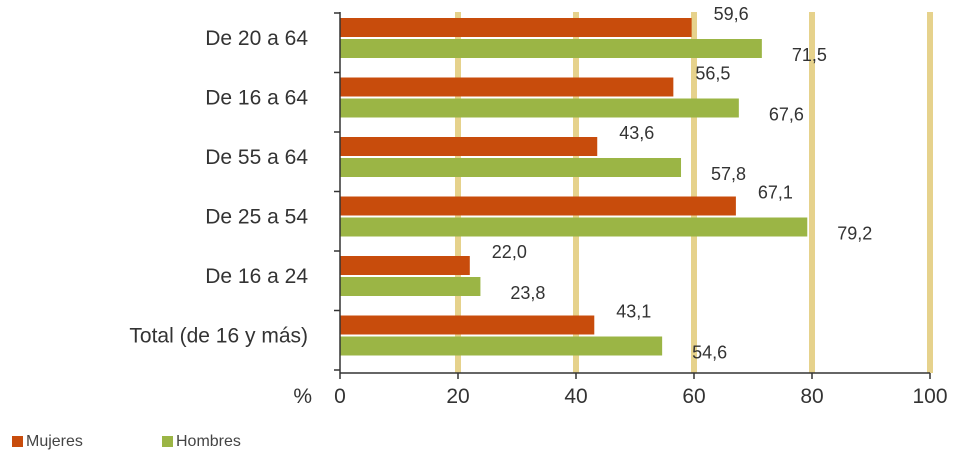  Describe the element at coordinates (527, 293) in the screenshot. I see `data-label: 23,8` at that location.